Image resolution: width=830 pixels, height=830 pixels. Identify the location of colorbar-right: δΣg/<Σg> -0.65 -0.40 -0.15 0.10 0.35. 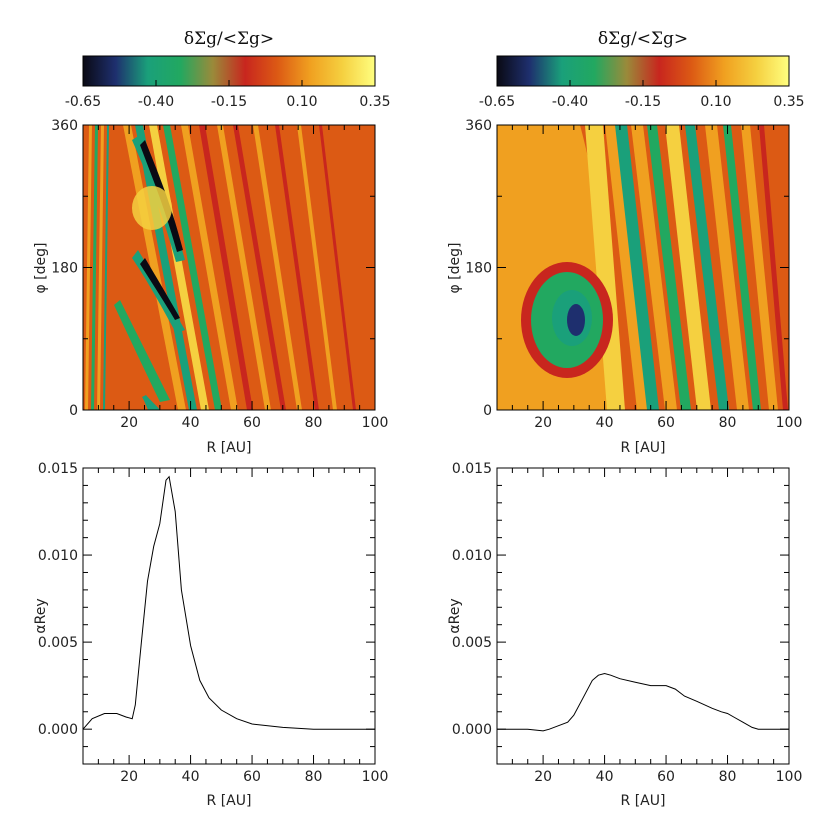
(642, 69).